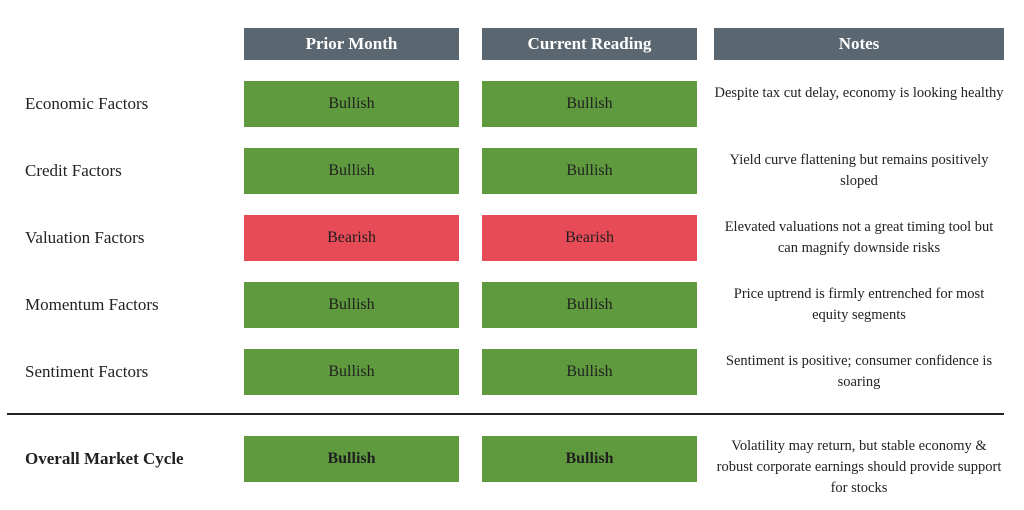 The image size is (1024, 510). Describe the element at coordinates (589, 459) in the screenshot. I see `current-overall-status: Bullish` at that location.